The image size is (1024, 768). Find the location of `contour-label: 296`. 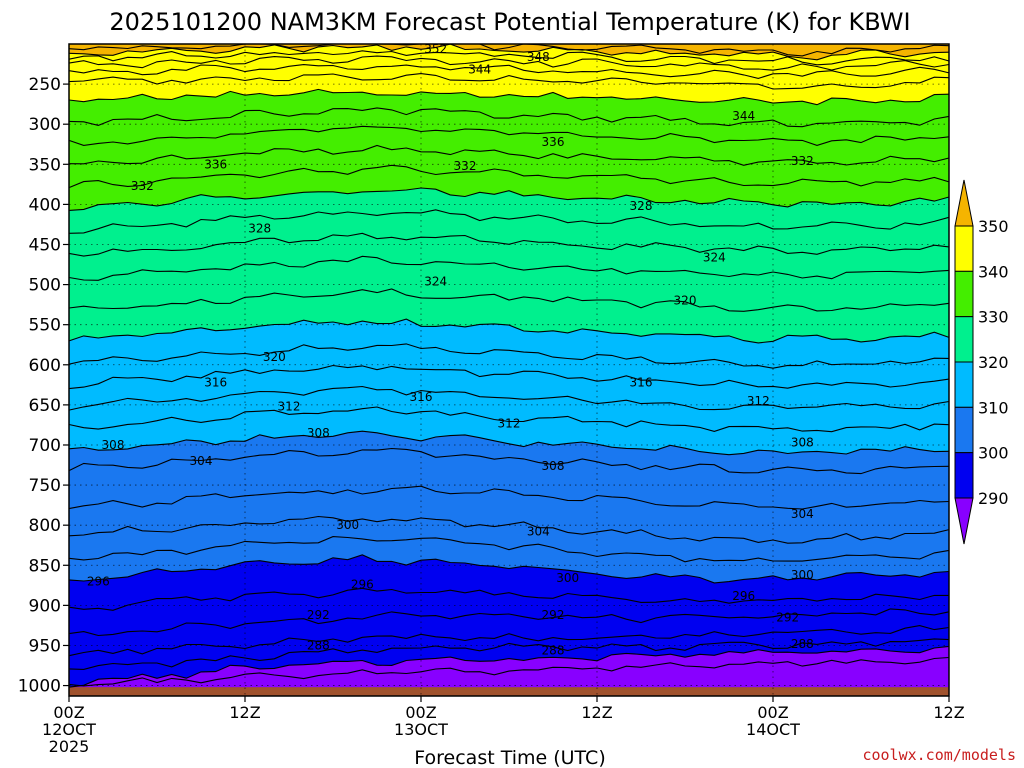

contour-label: 296 is located at coordinates (743, 596).